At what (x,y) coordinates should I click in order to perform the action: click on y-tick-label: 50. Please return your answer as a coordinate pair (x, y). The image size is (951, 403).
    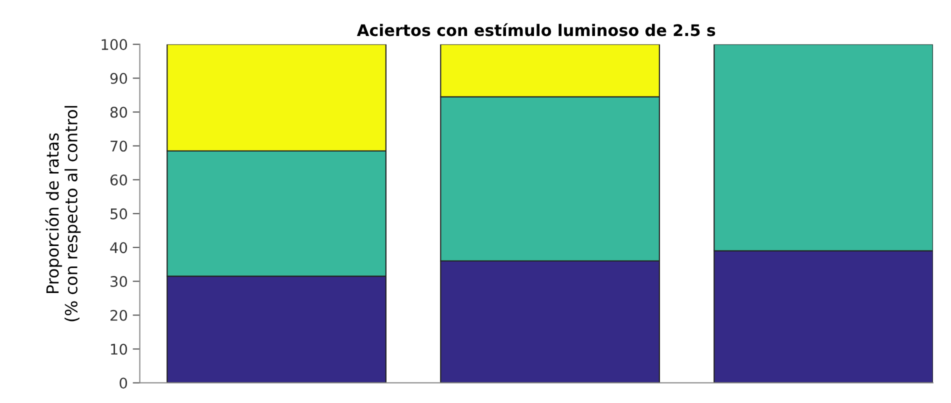
    Looking at the image, I should click on (119, 214).